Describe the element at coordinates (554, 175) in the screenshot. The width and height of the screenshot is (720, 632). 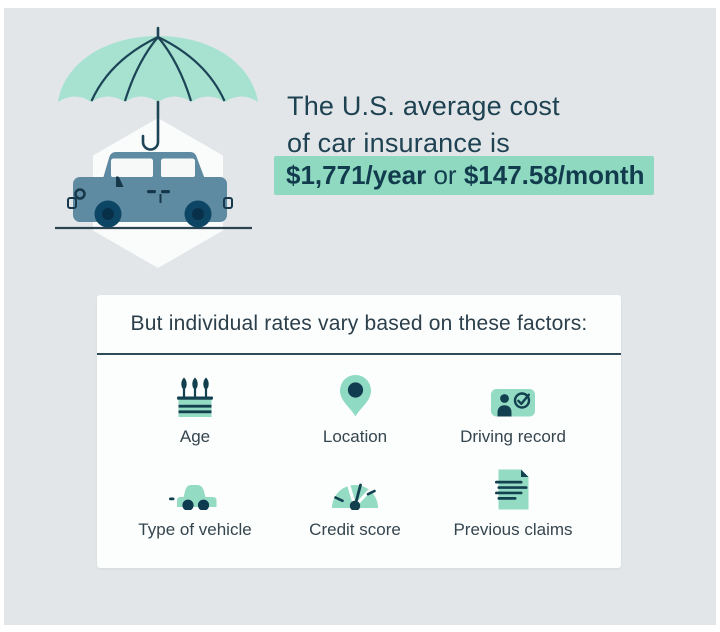
I see `monthly-cost: $147.58/month` at that location.